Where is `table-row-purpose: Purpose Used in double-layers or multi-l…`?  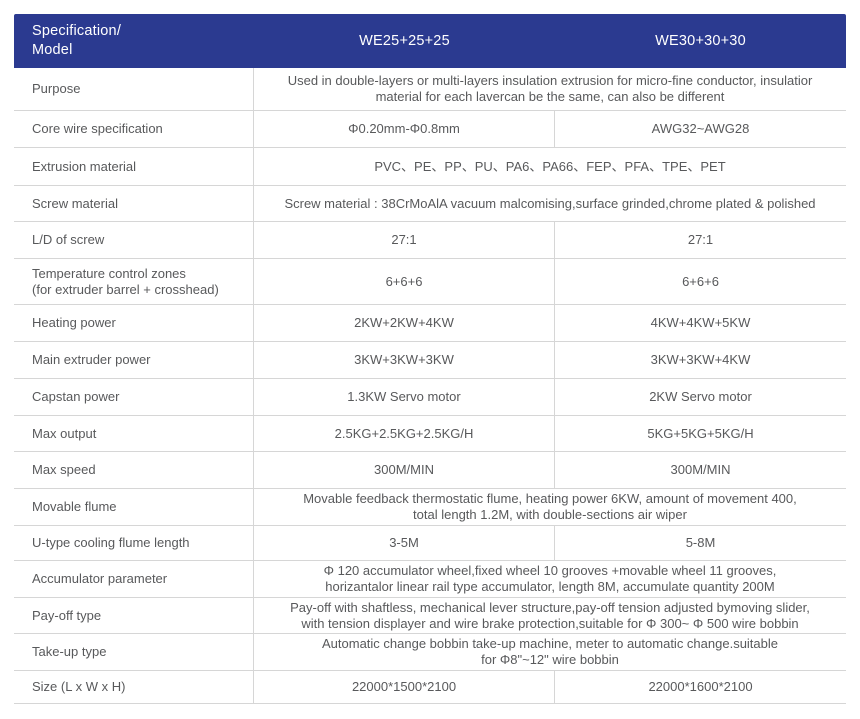 table-row-purpose: Purpose Used in double-layers or multi-l… is located at coordinates (430, 89).